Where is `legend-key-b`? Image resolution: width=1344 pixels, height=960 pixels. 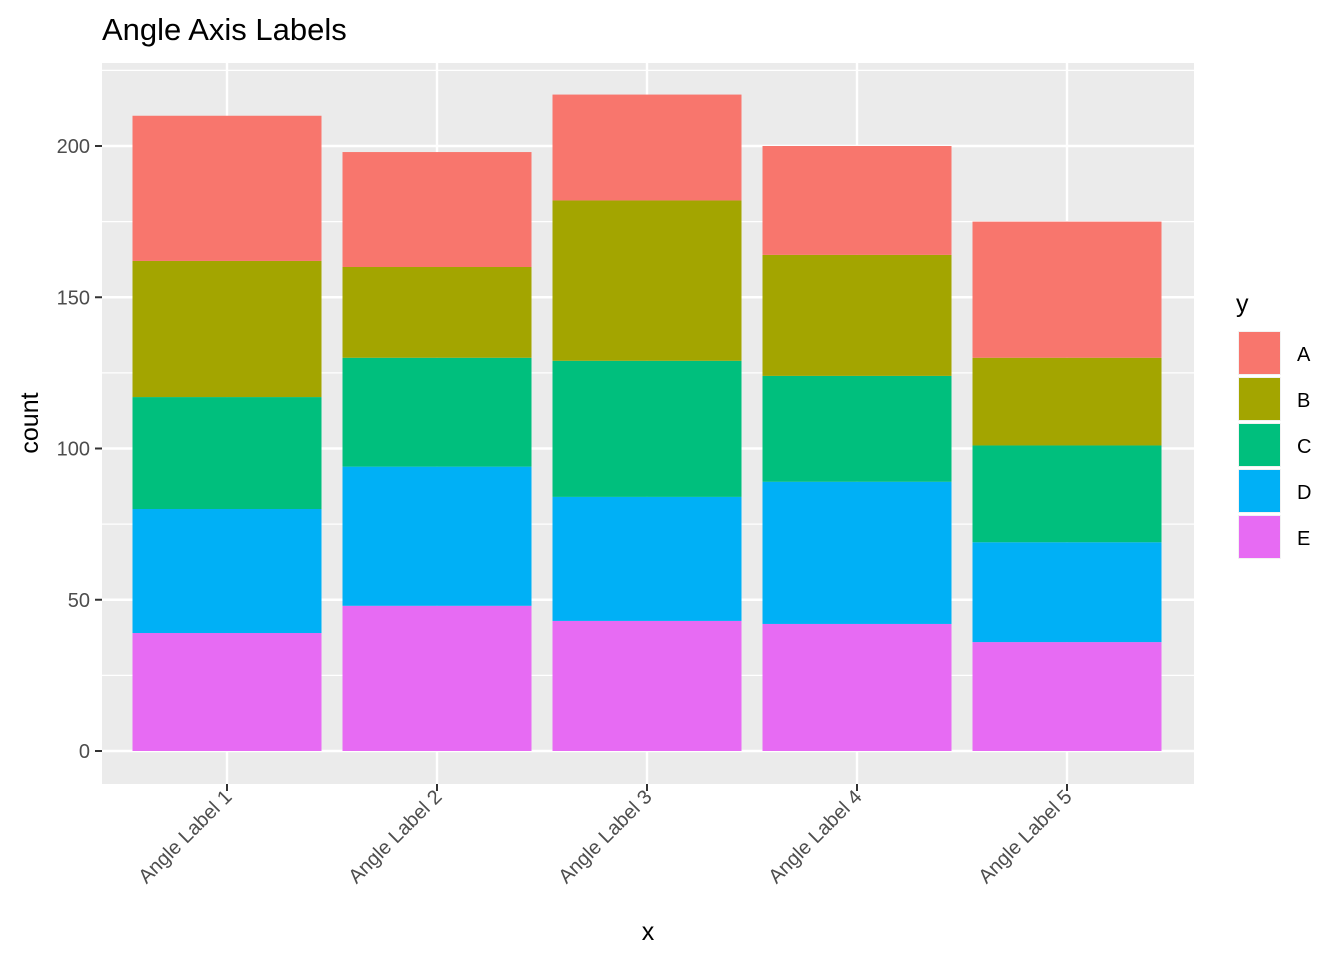
legend-key-b is located at coordinates (1259, 399).